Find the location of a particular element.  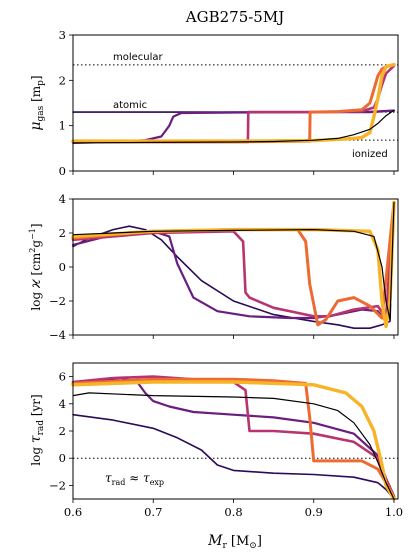

panel2-ylabel-pre: log is located at coordinates (36, 299).